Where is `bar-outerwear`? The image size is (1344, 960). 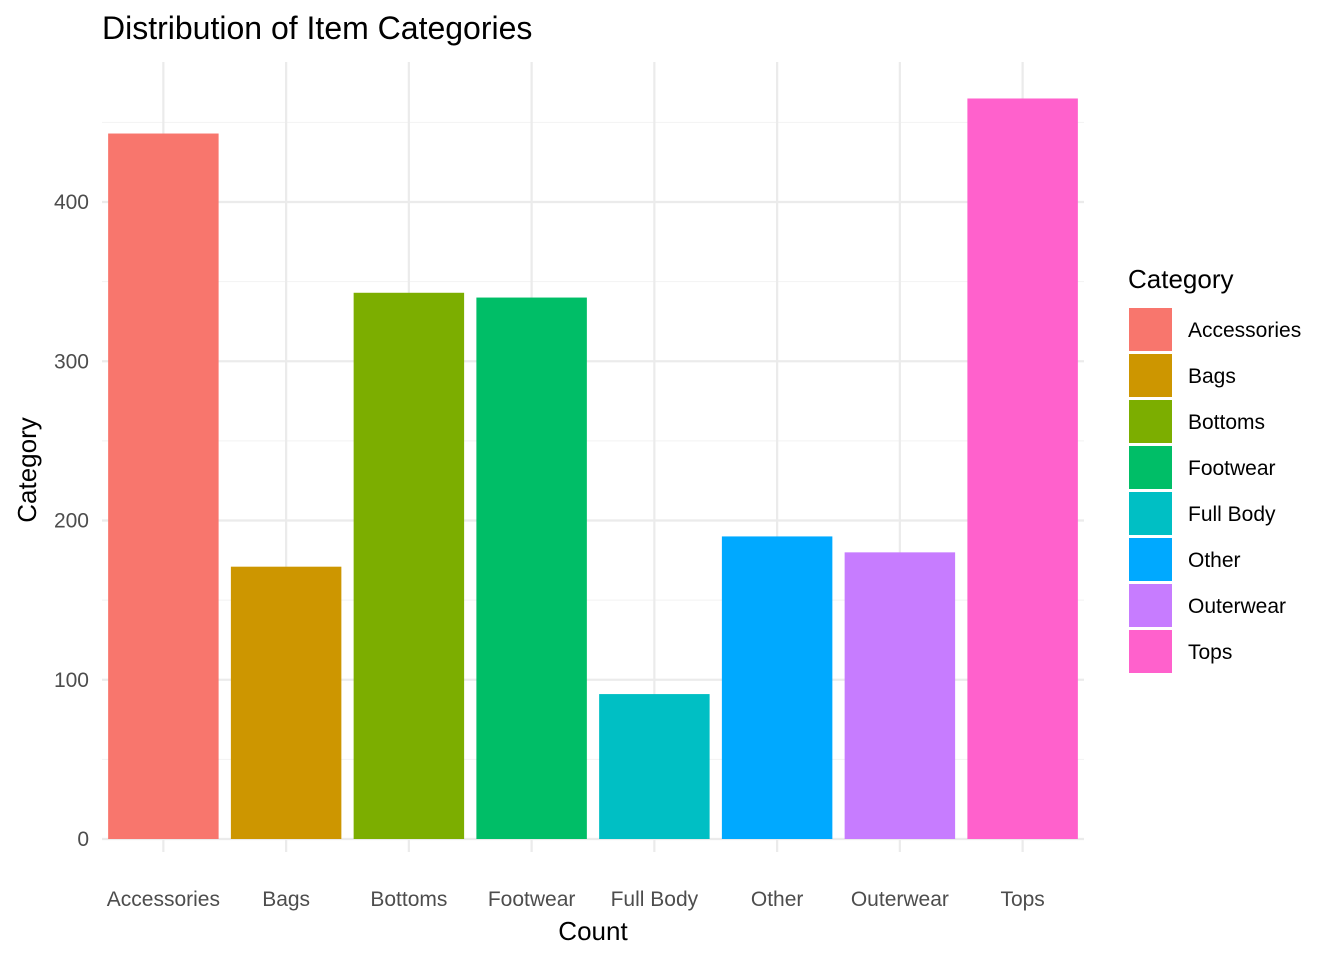 bar-outerwear is located at coordinates (900, 695).